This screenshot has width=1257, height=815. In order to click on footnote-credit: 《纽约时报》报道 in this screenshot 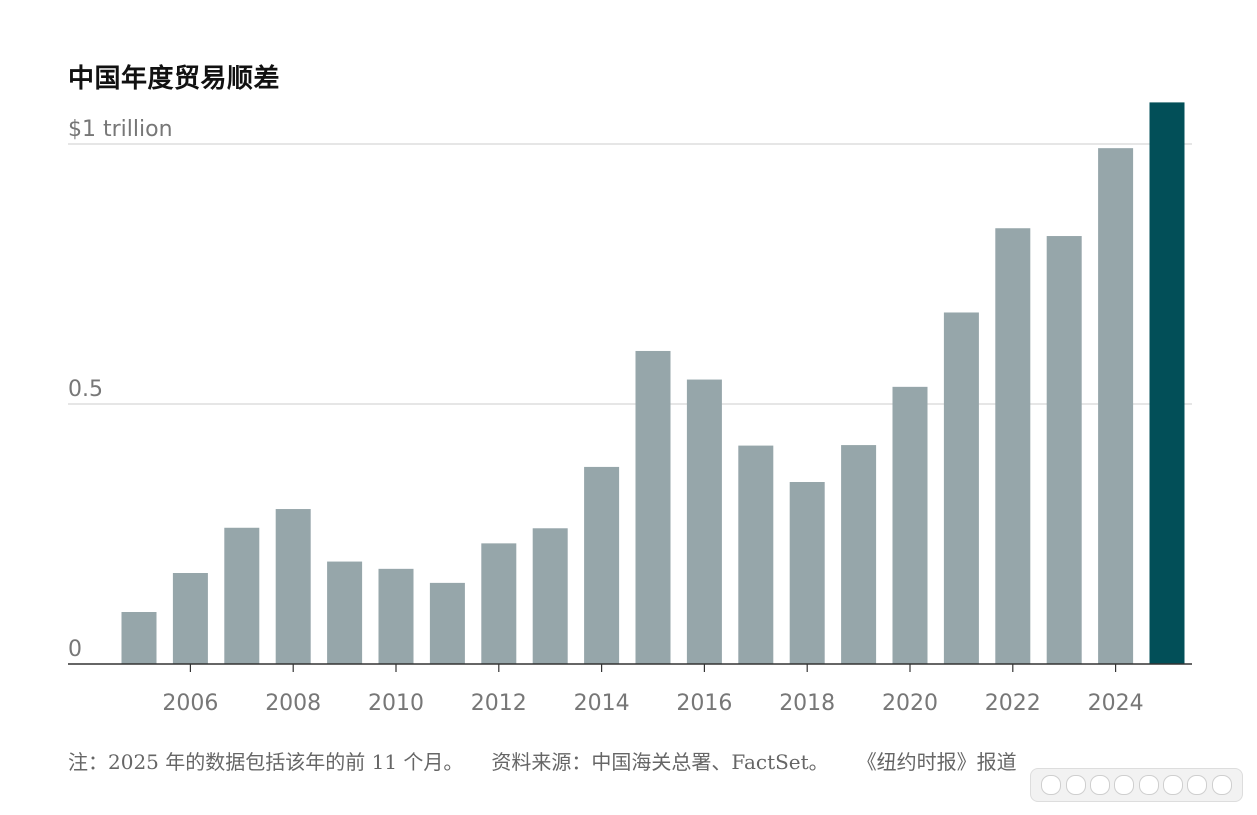, I will do `click(936, 762)`.